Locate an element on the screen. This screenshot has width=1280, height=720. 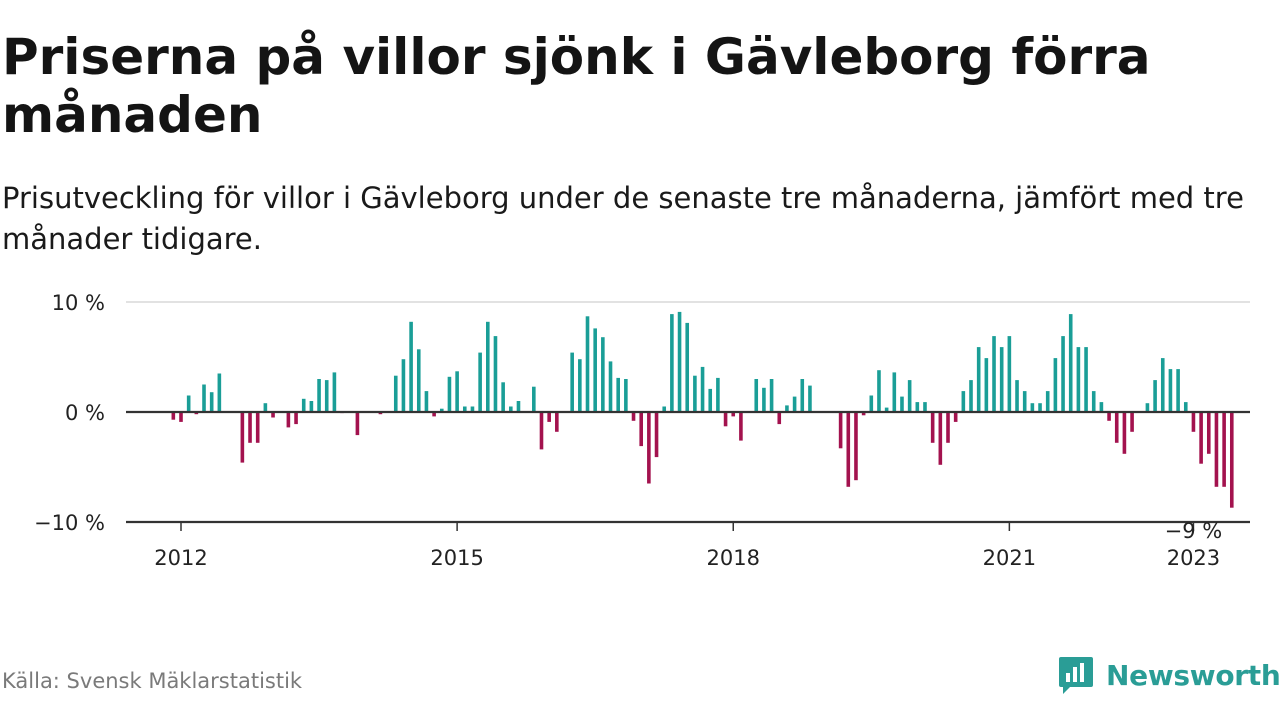
x-axis-labels: 2012 2015 2018 2021 2023 is located at coordinates (687, 558).